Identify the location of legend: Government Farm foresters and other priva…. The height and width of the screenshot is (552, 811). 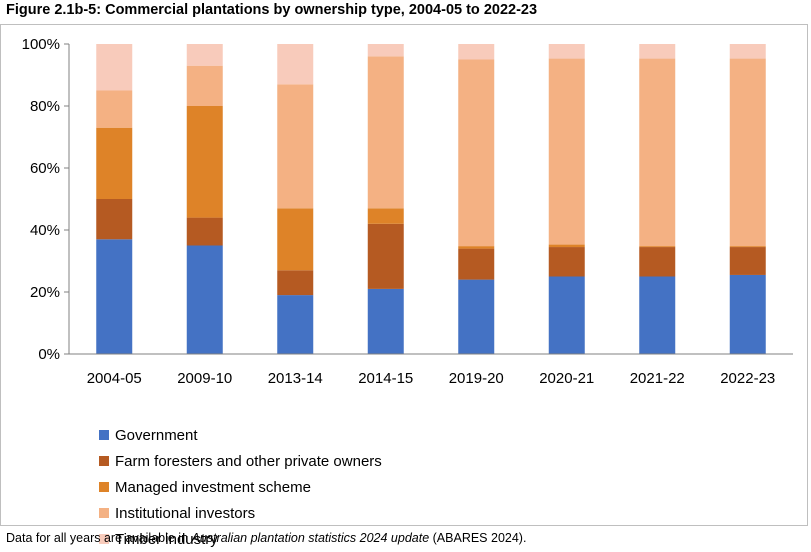
(240, 487).